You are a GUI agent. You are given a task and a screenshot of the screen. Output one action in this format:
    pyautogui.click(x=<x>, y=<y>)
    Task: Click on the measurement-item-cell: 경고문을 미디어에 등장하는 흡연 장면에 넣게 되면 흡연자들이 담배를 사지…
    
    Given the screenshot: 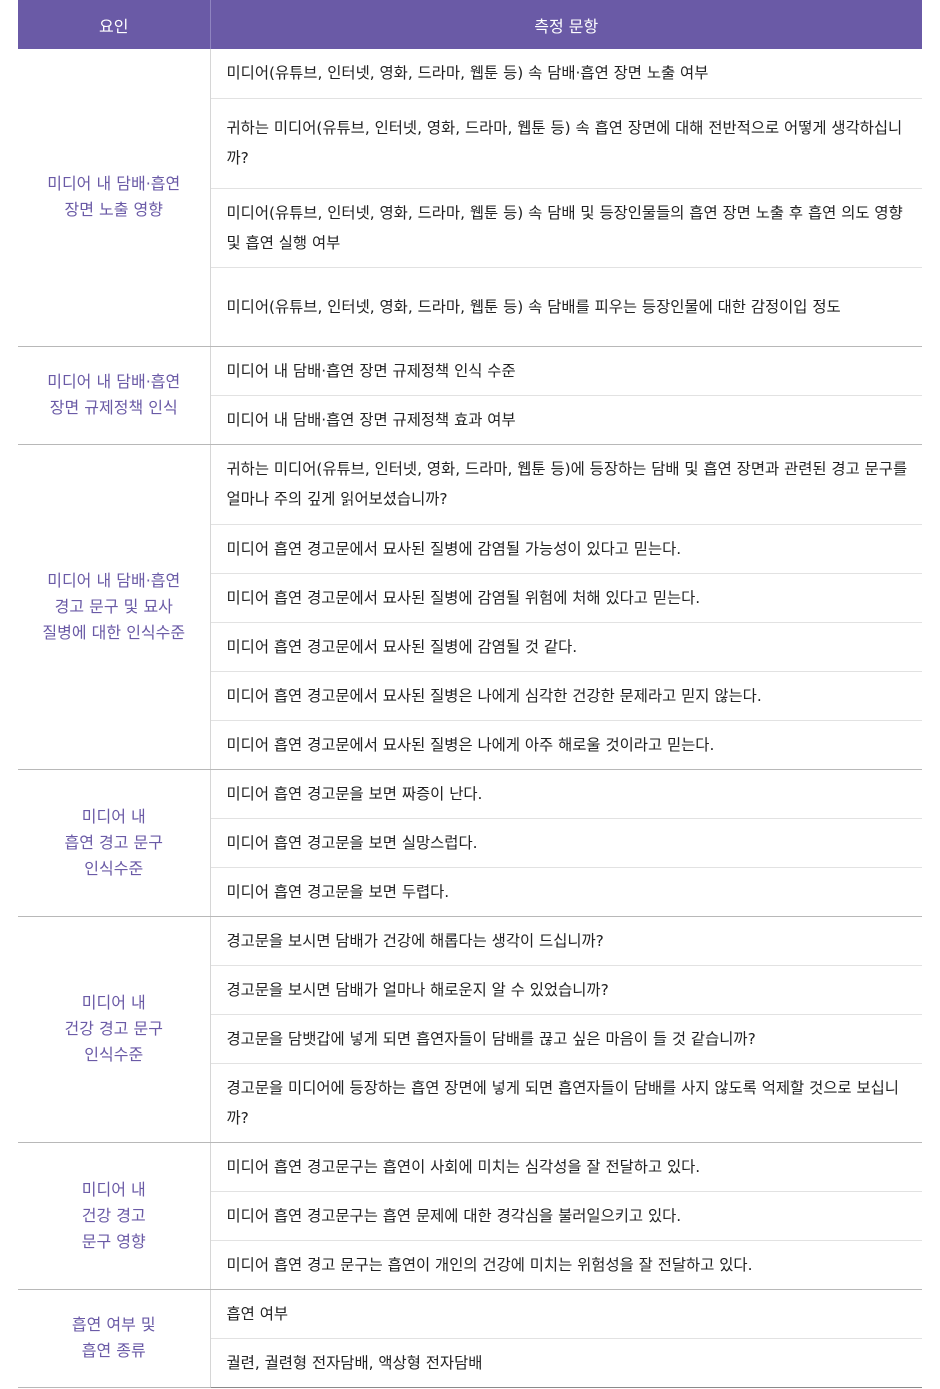 What is the action you would take?
    pyautogui.click(x=566, y=1103)
    